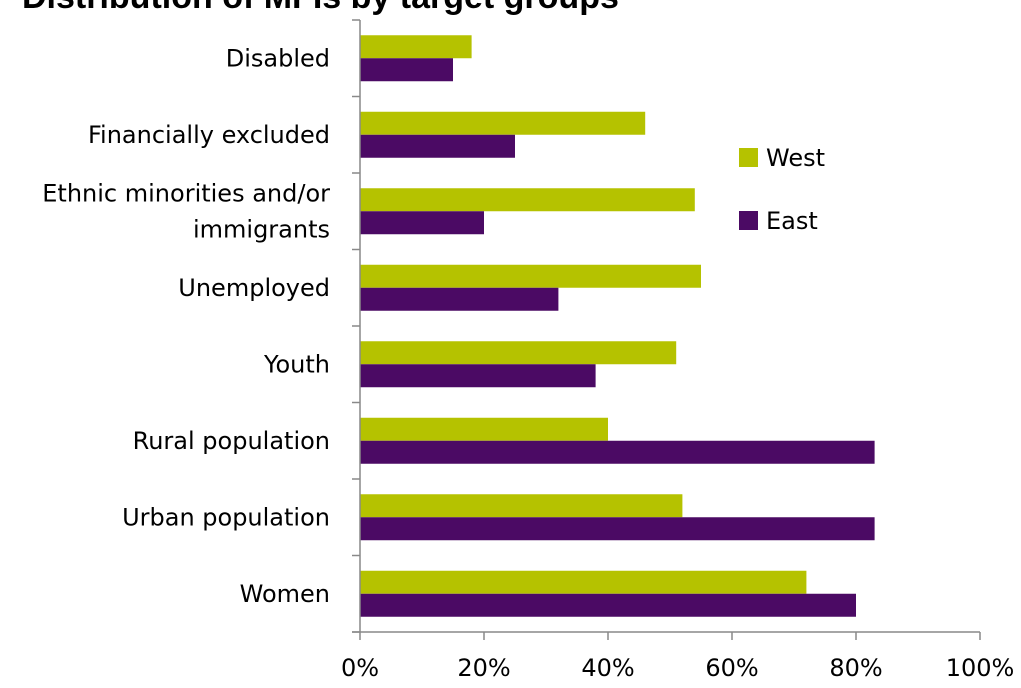  I want to click on legend: West East, so click(782, 189).